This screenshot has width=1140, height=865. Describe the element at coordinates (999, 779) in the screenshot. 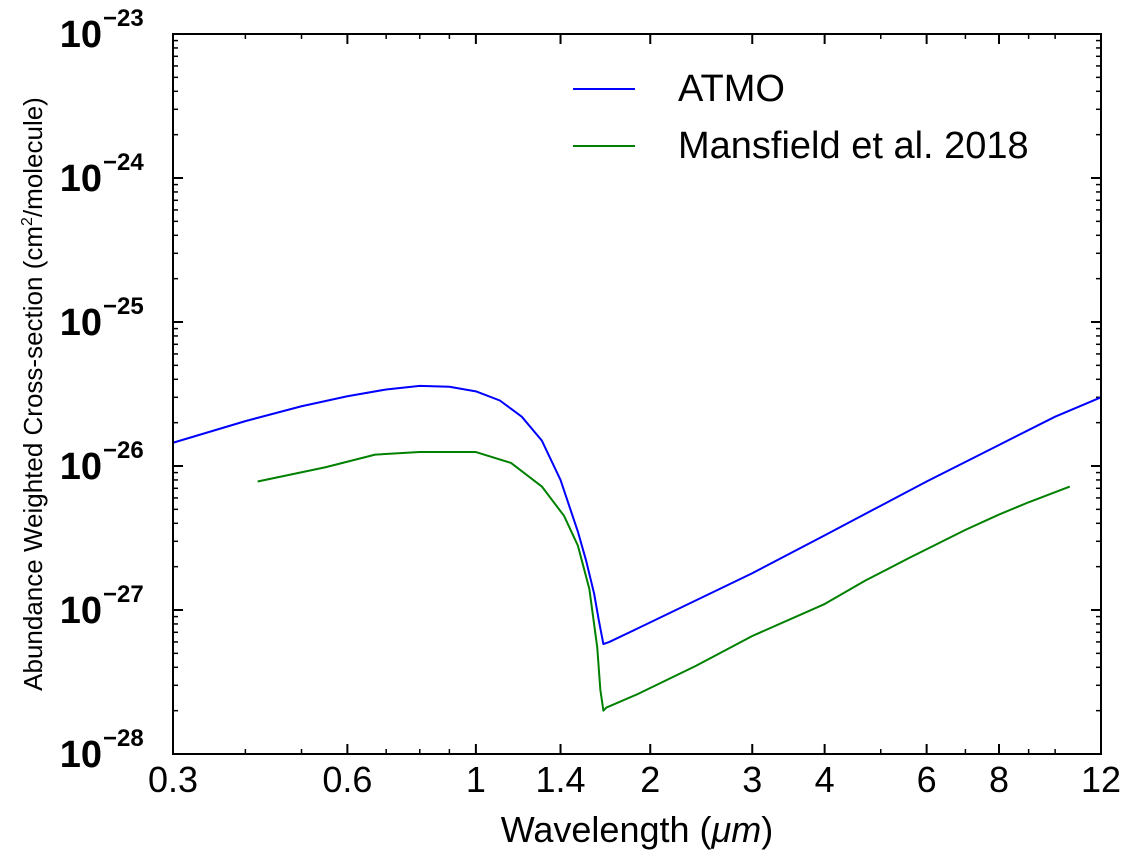

I see `x-tick-label-8: 8` at that location.